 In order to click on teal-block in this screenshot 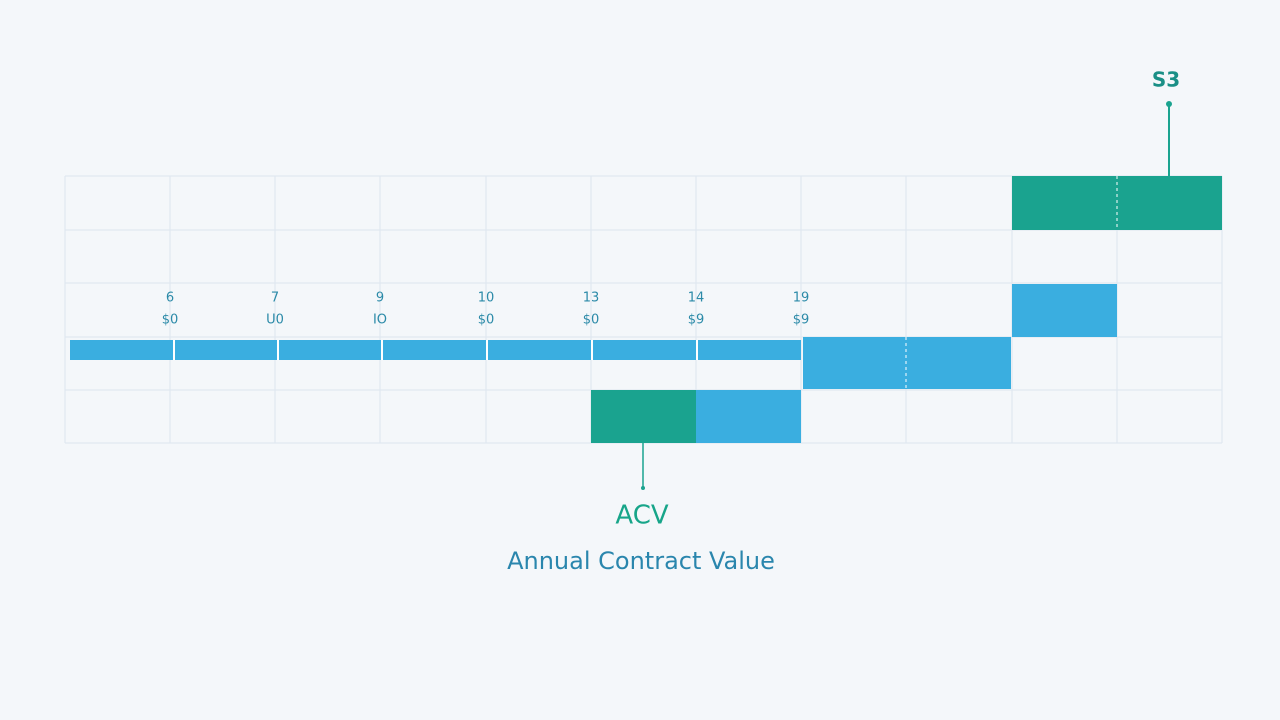, I will do `click(643, 416)`.